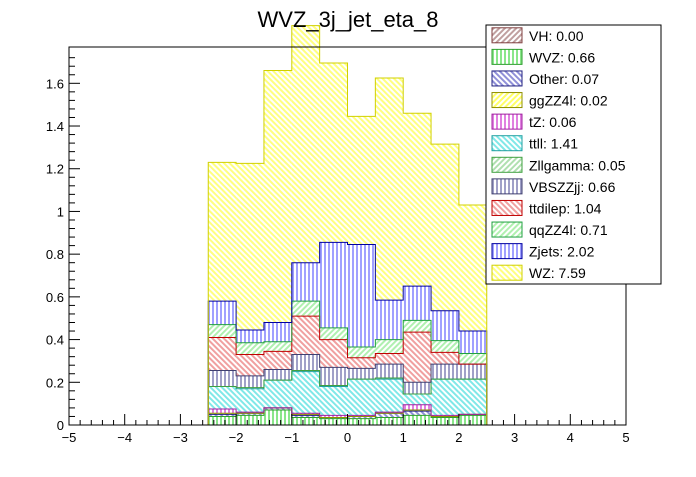 This screenshot has width=696, height=477. I want to click on x-tick-label: −5, so click(69, 437).